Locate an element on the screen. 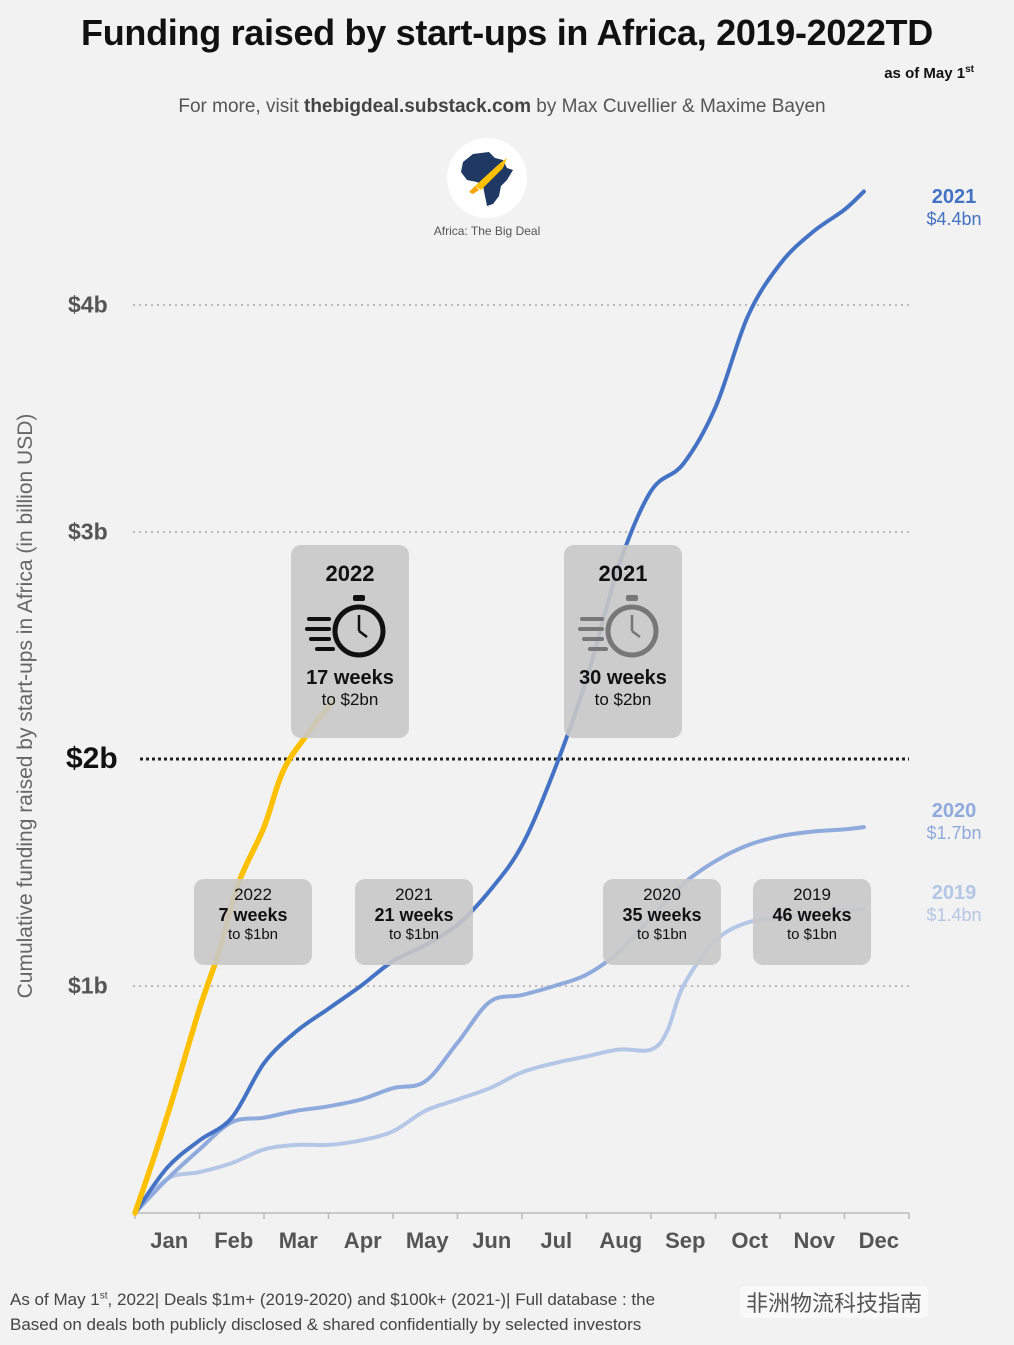 This screenshot has height=1345, width=1014. as-of-label: as of May 1st is located at coordinates (929, 73).